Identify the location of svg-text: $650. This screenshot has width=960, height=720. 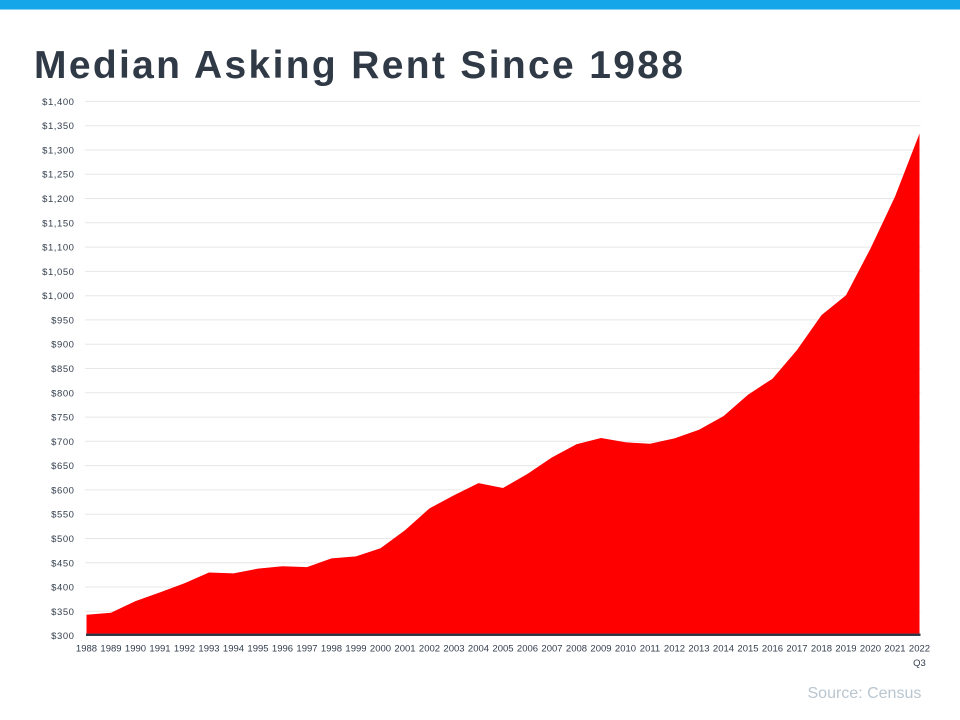
(62, 466).